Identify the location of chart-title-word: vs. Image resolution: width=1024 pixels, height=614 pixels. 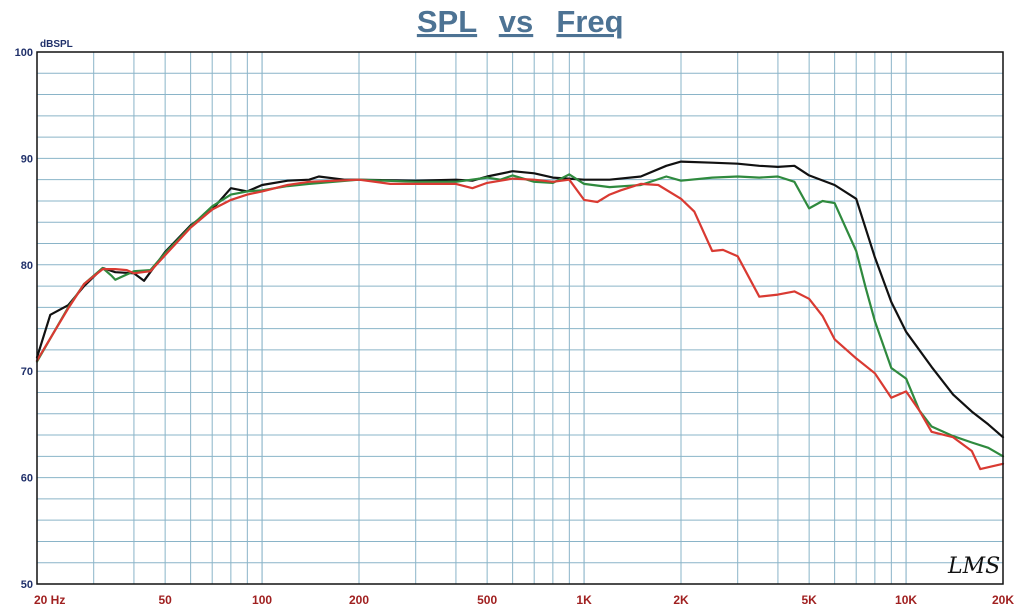
(516, 21).